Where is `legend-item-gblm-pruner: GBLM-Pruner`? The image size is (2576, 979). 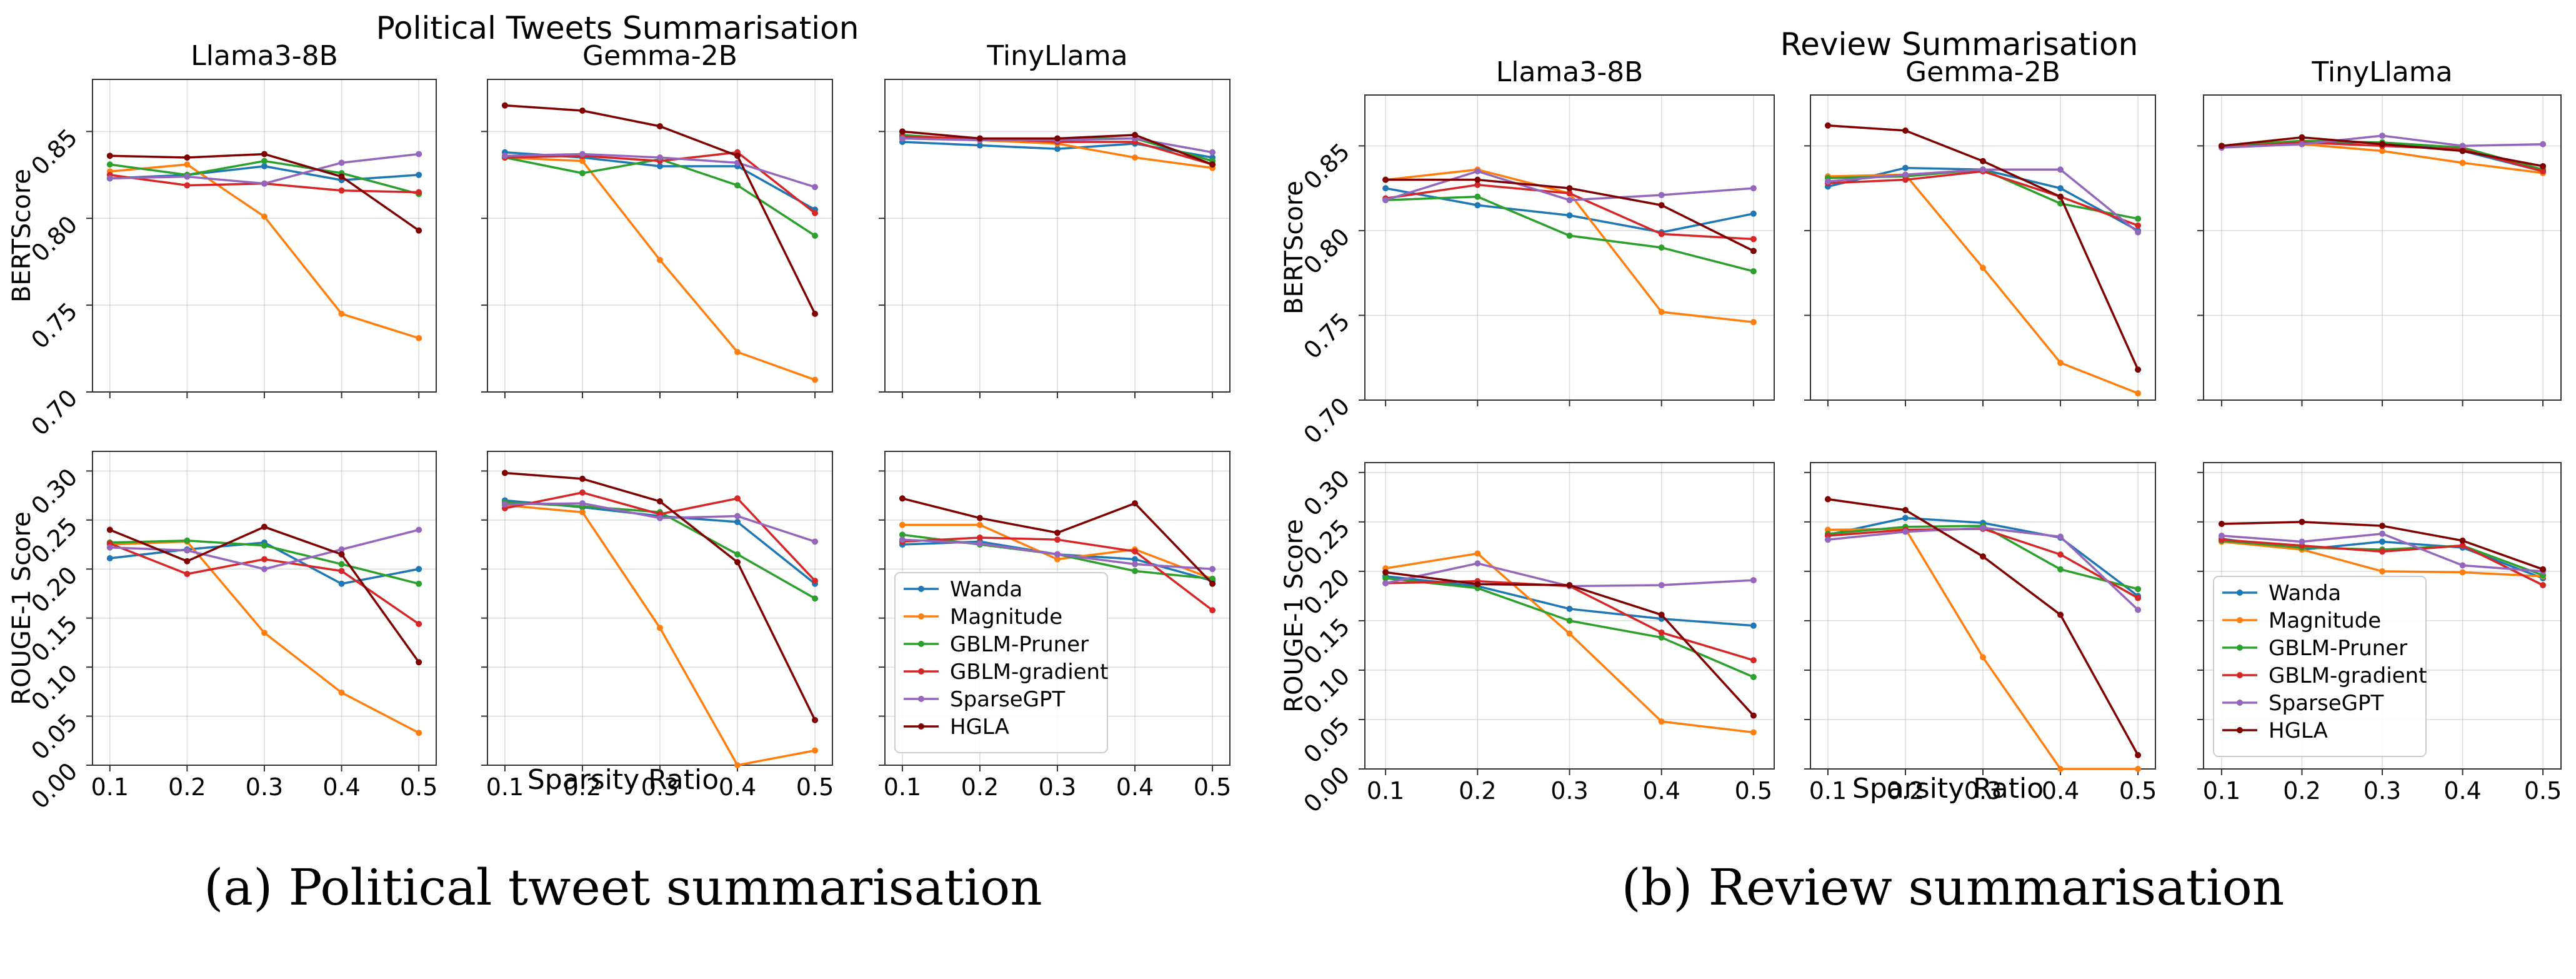
legend-item-gblm-pruner: GBLM-Pruner is located at coordinates (2314, 648).